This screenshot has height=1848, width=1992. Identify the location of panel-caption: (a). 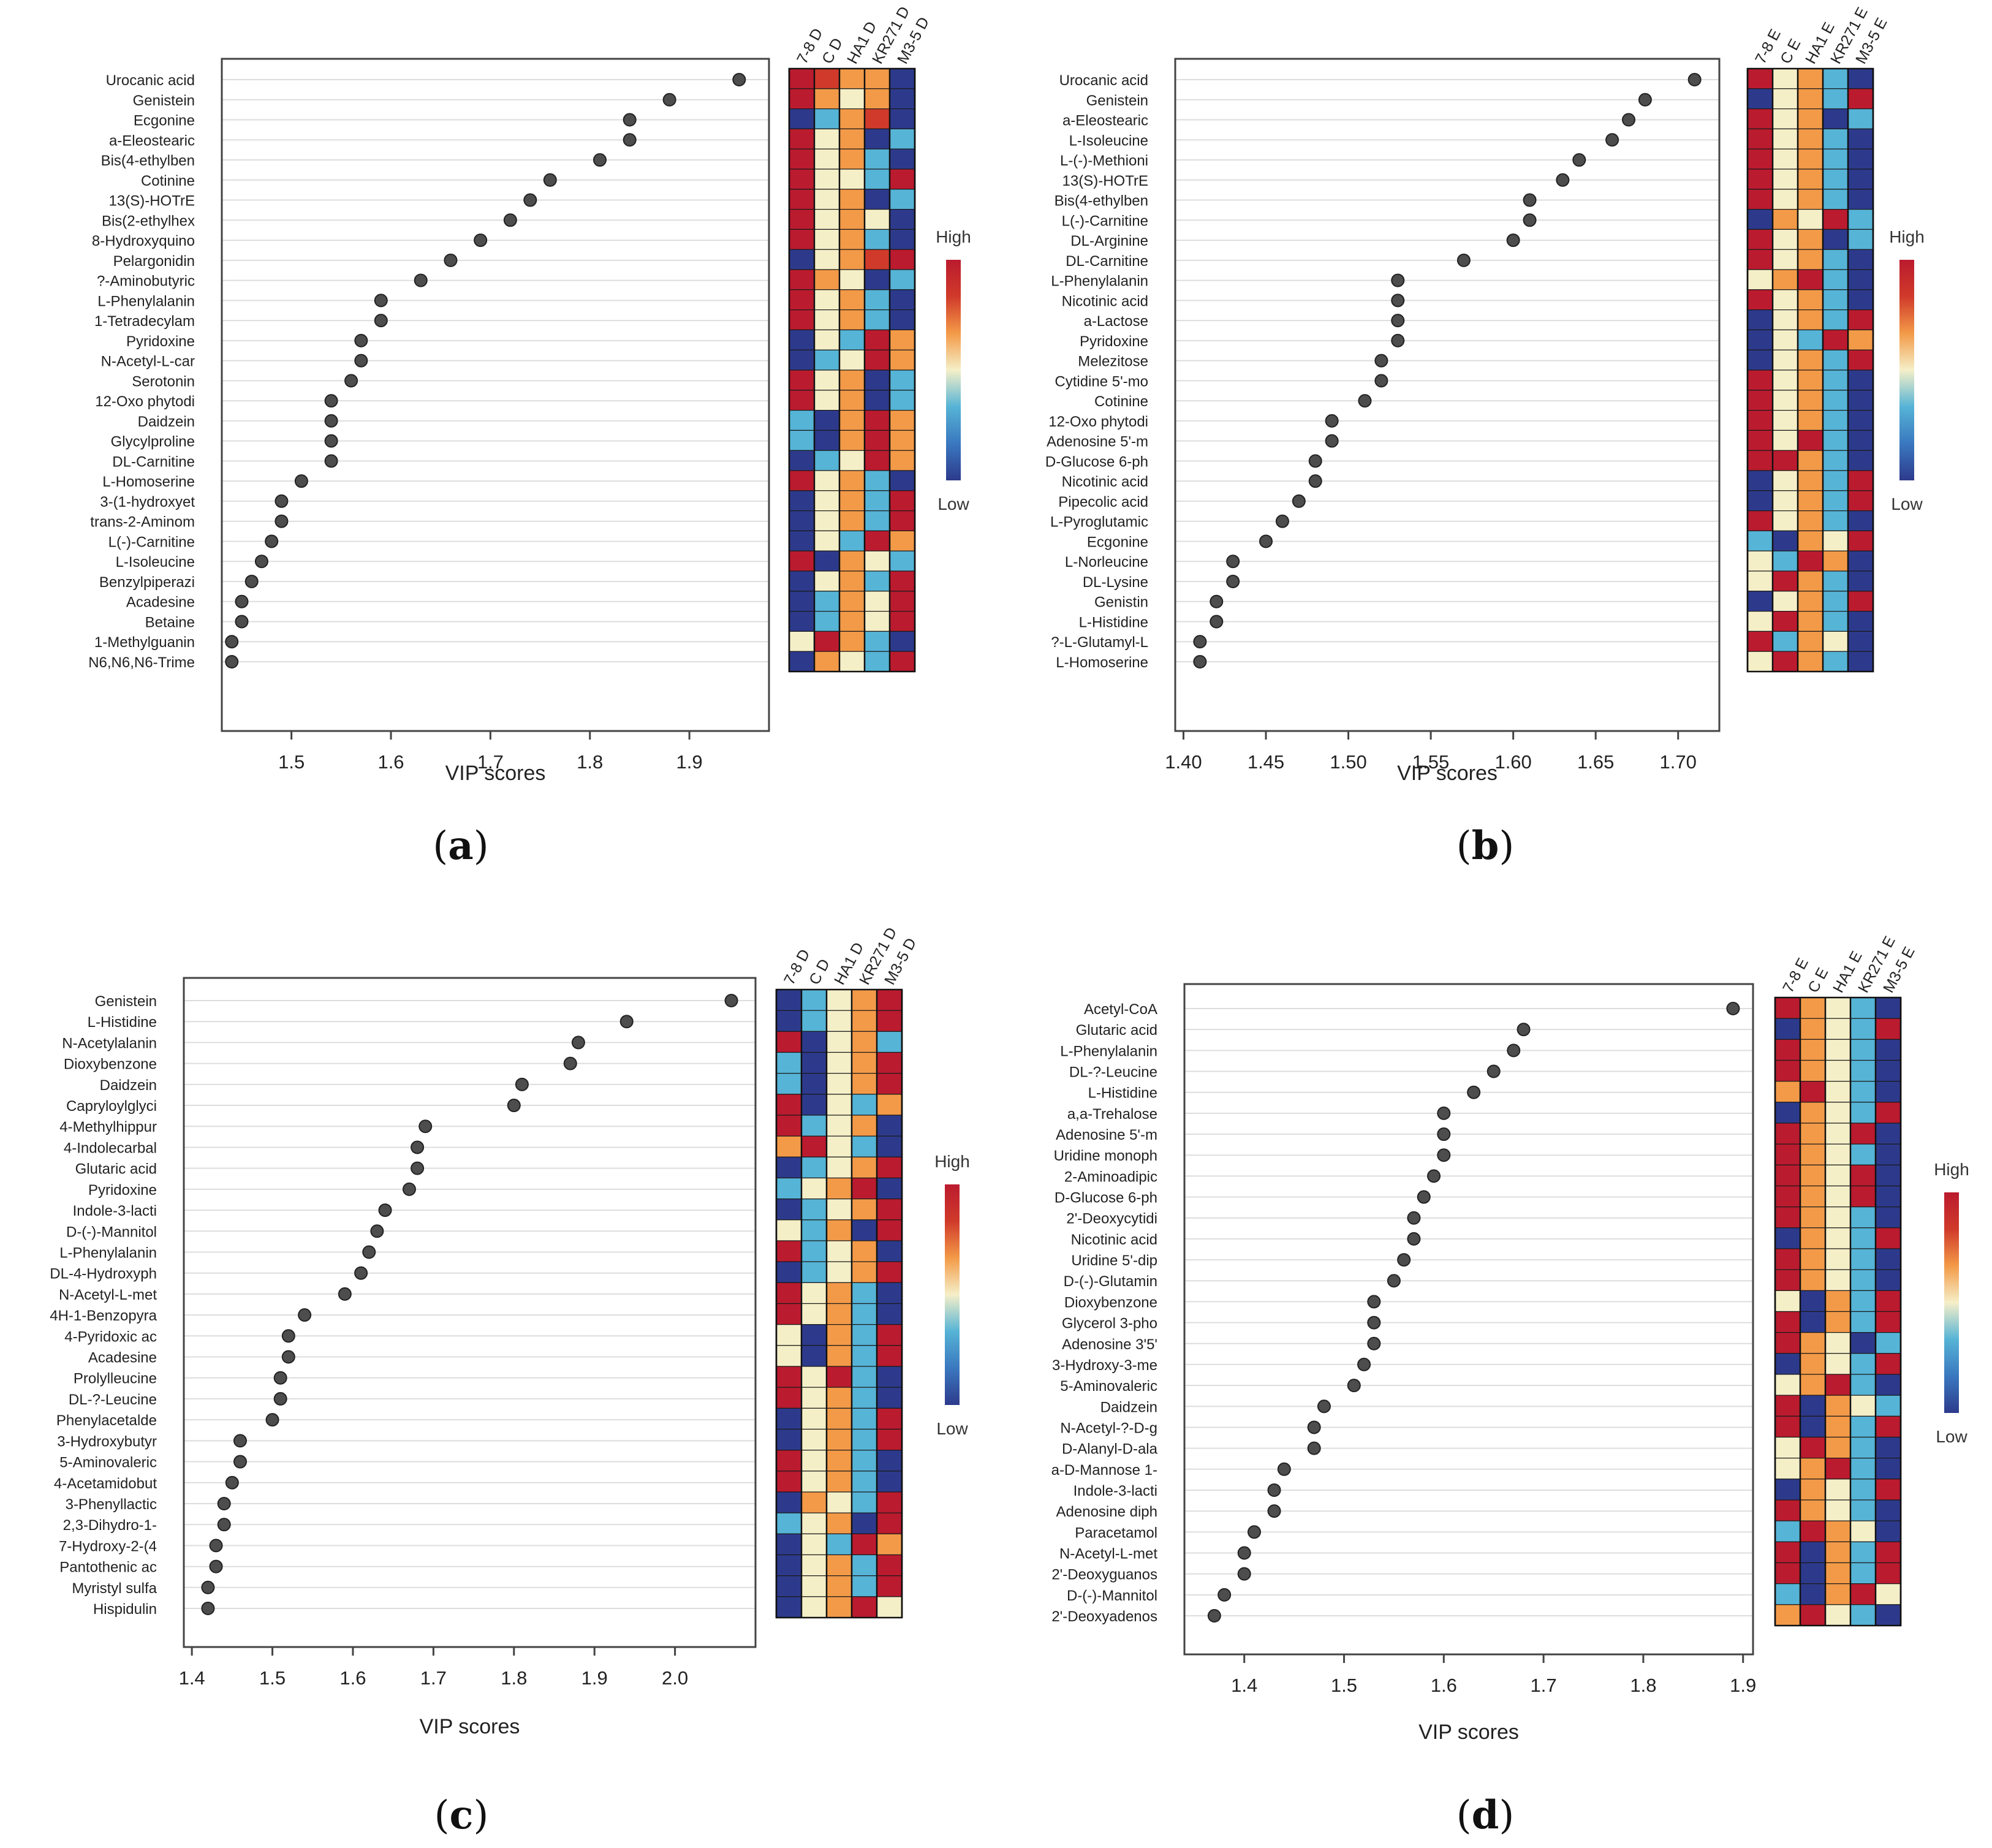
(461, 846).